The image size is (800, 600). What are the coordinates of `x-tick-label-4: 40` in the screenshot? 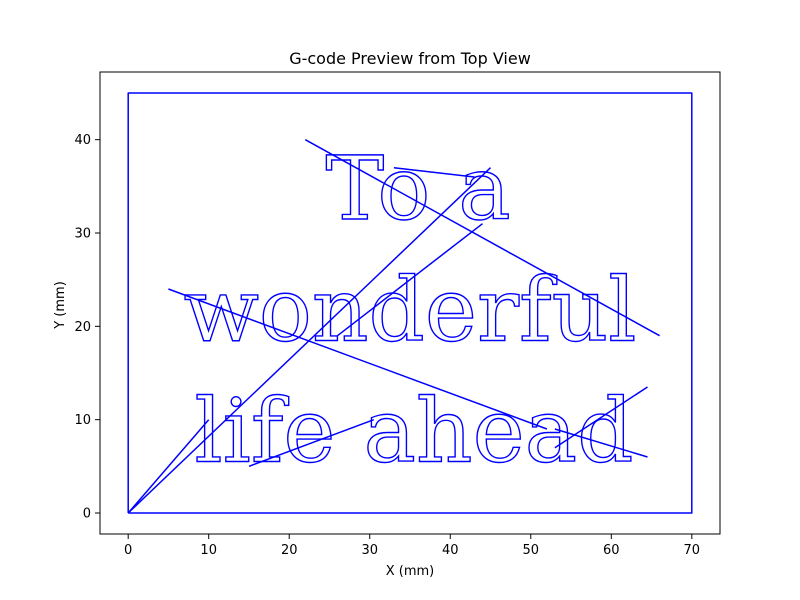 It's located at (450, 550).